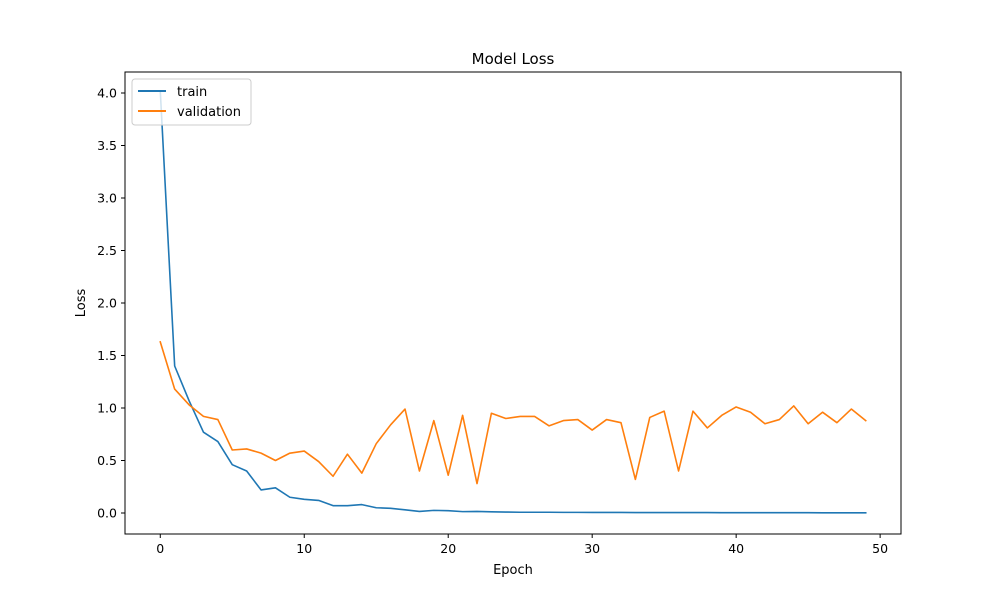  I want to click on x-tick-label: 0, so click(160, 548).